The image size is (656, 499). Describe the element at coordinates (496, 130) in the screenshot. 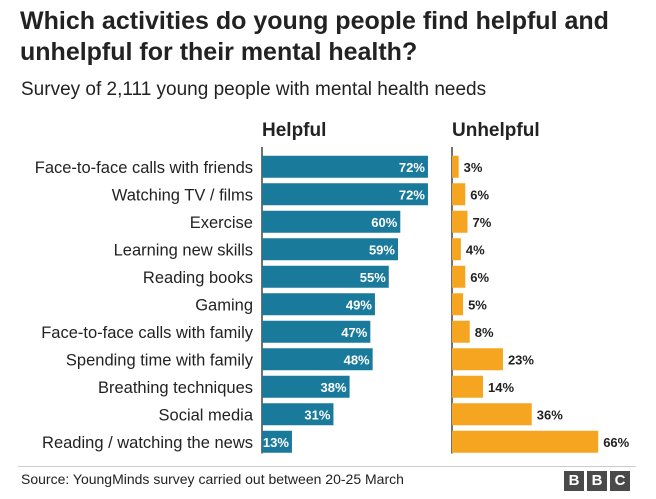

I see `unhelpful-heading: Unhelpful` at that location.